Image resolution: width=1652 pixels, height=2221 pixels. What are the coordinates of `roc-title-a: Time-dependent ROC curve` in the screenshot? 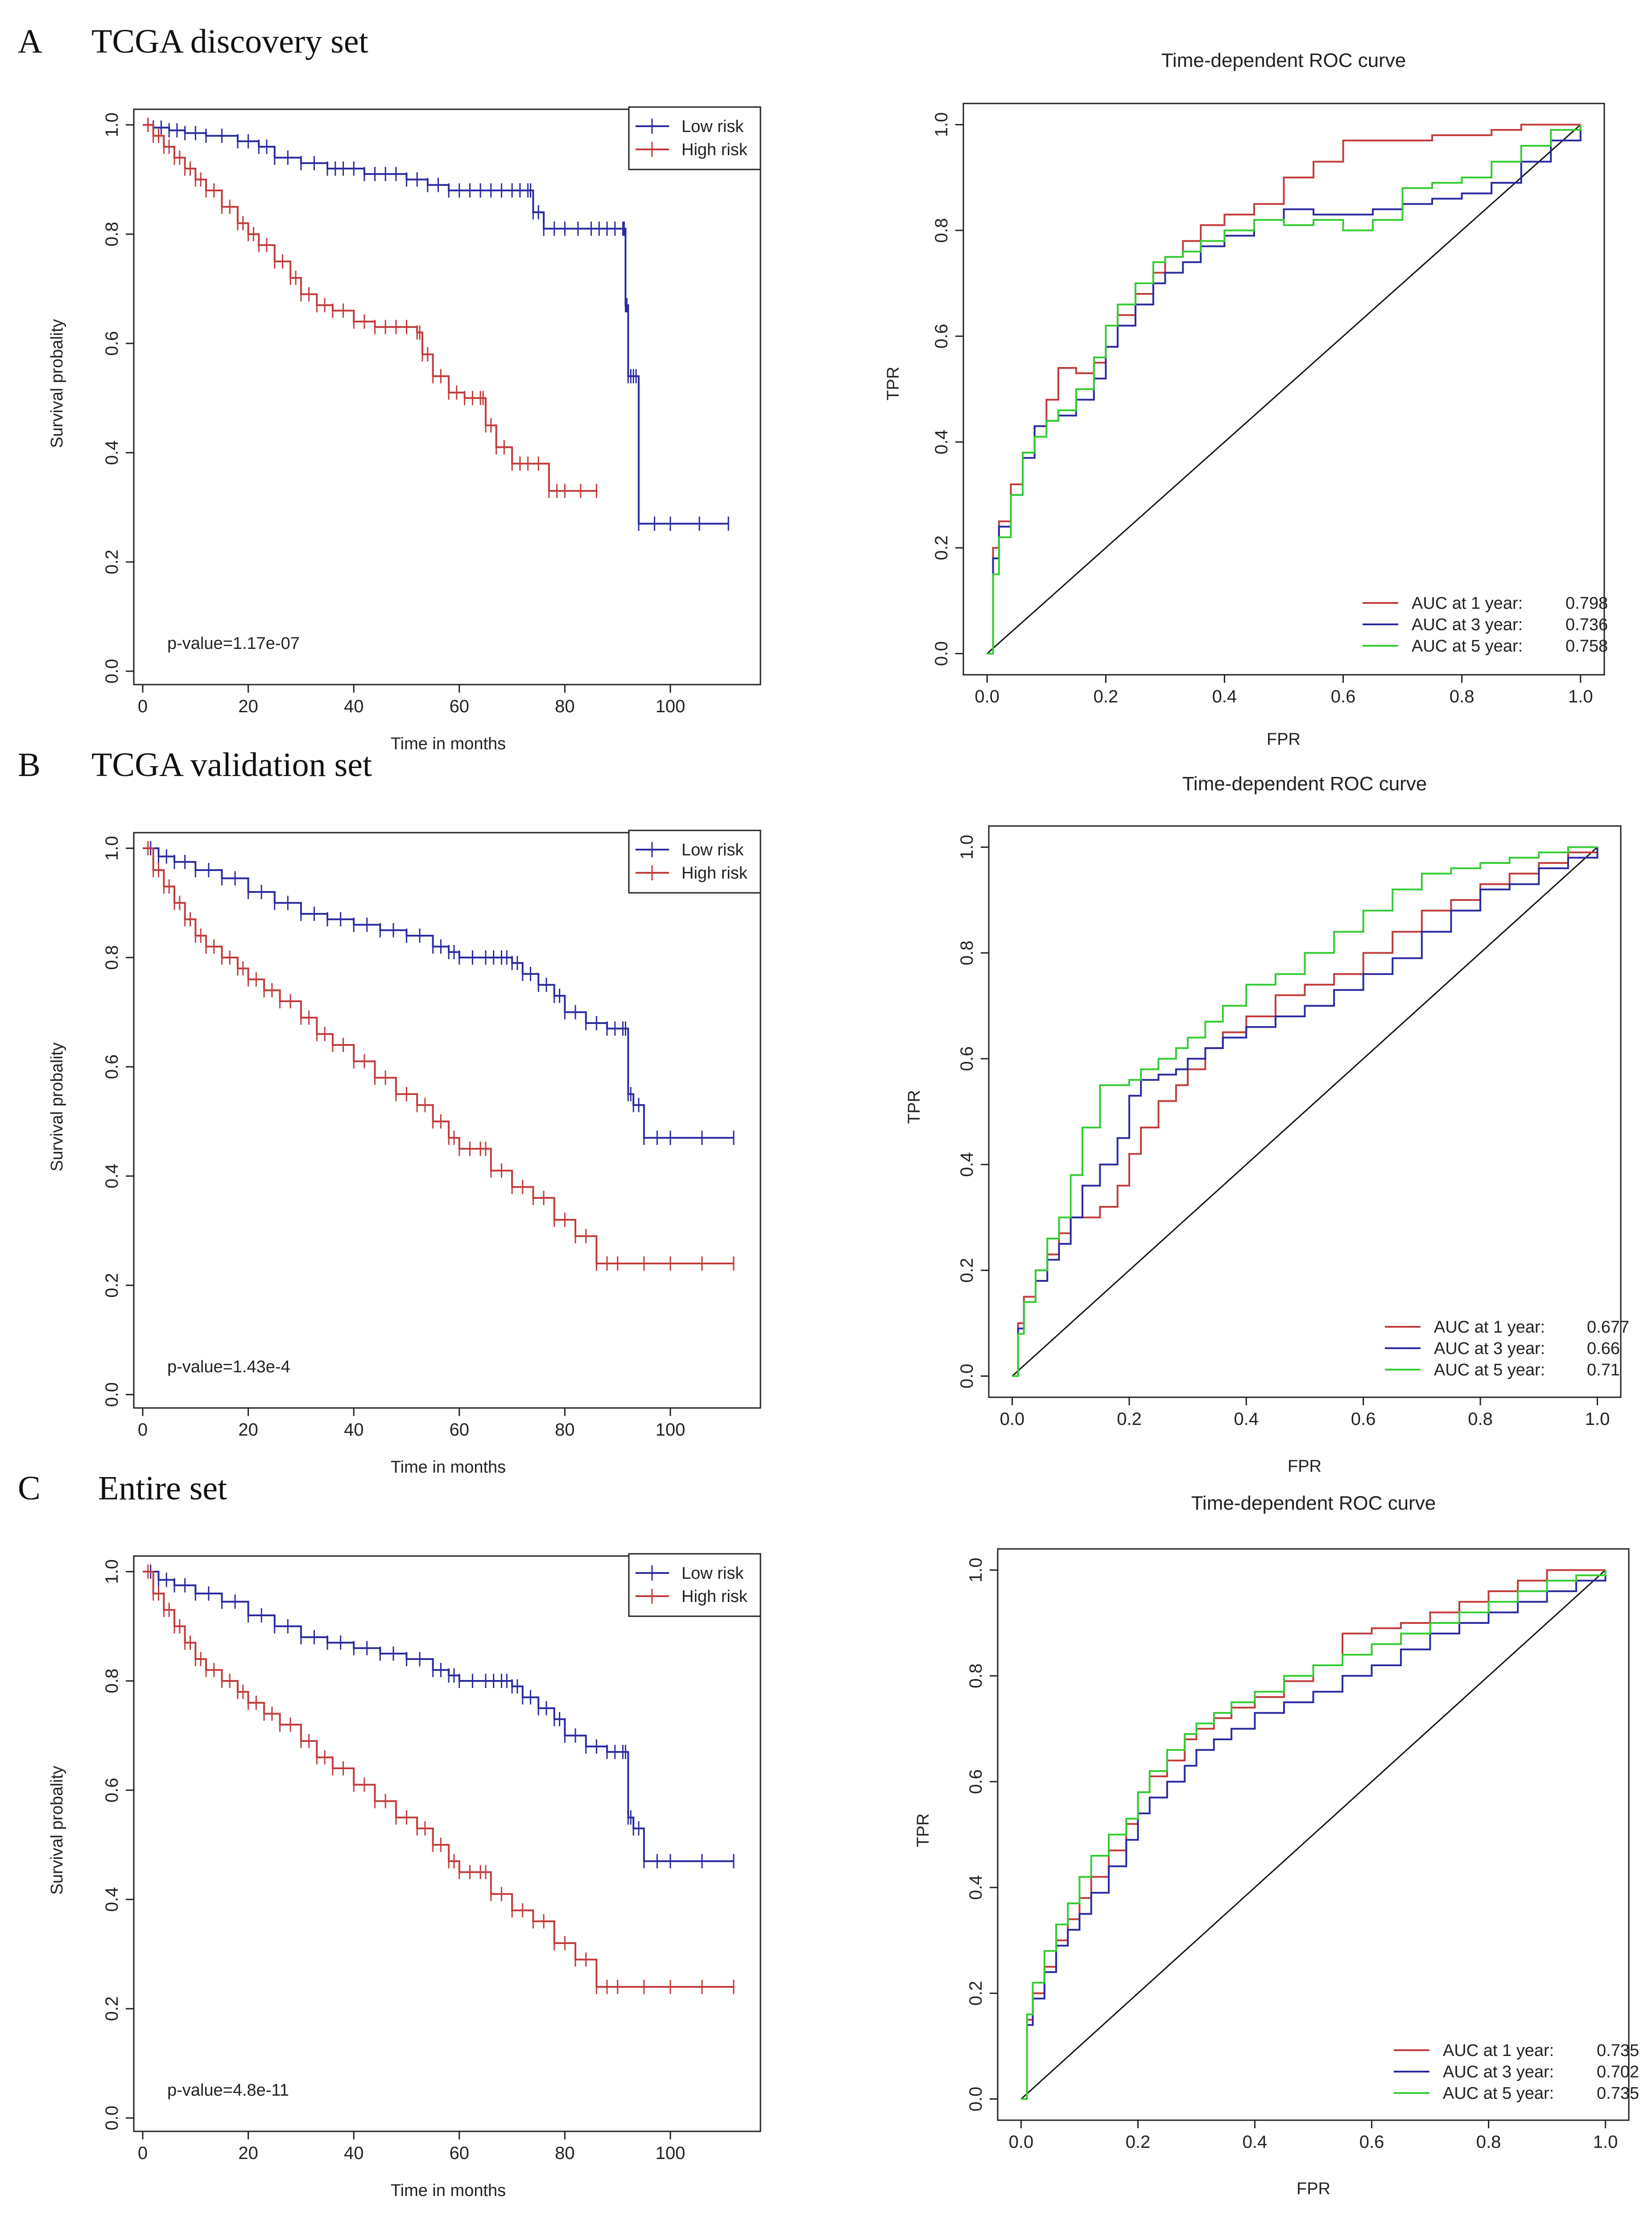 It's located at (1283, 60).